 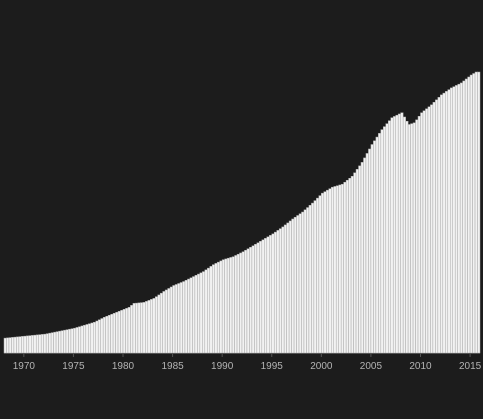 I want to click on x-tick-label: 1975, so click(x=73, y=366).